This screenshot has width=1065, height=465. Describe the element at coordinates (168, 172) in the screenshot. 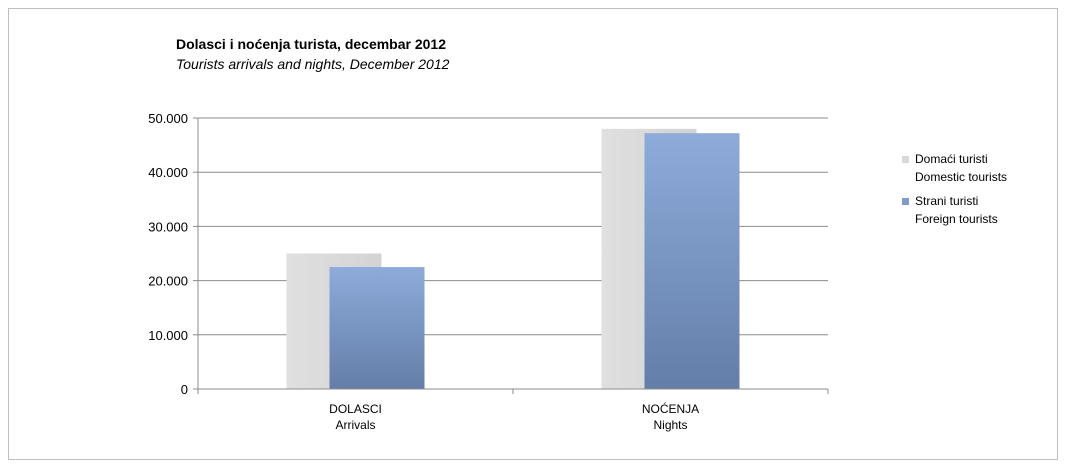

I see `y-tick-label: 40.000` at that location.